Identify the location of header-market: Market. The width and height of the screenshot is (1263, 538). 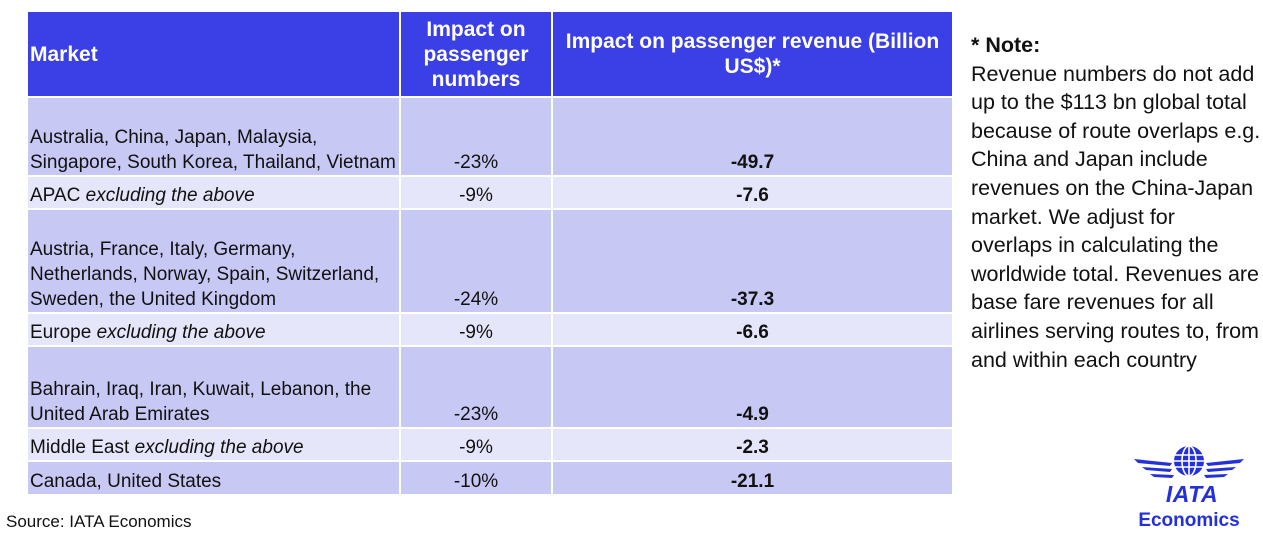
(214, 54).